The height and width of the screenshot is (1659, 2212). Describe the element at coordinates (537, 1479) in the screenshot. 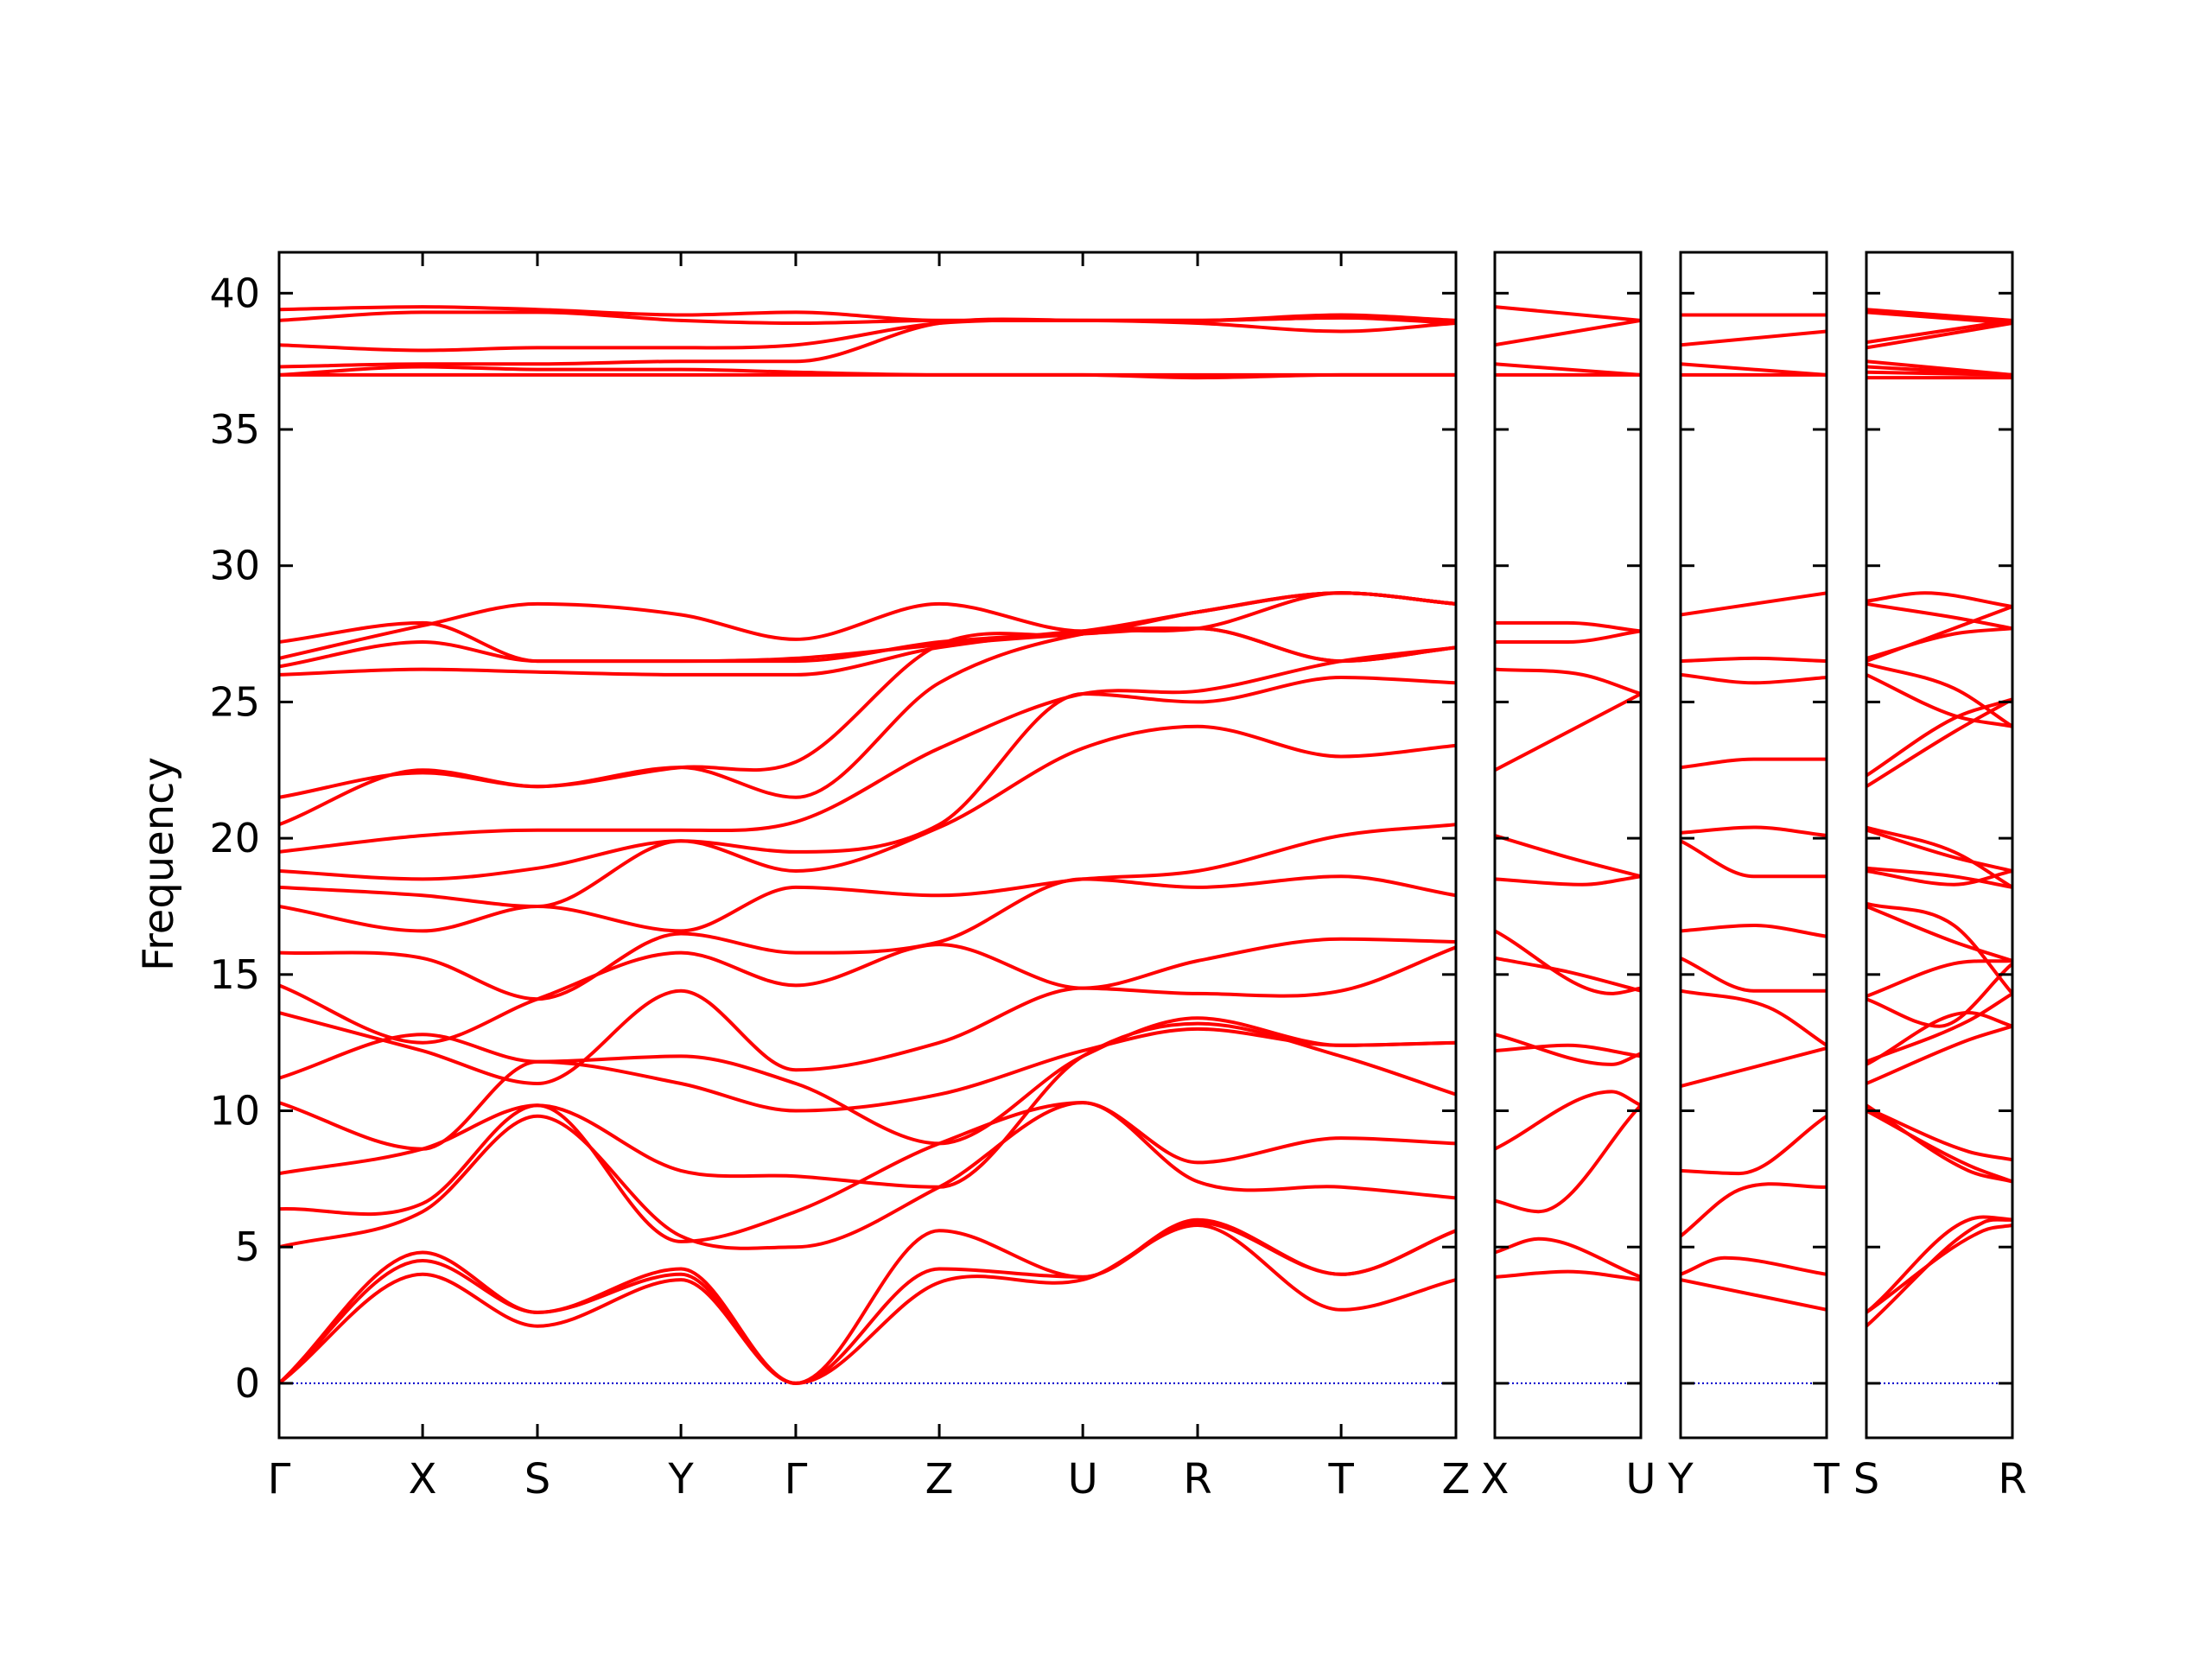

I see `x-tick-label: S` at that location.